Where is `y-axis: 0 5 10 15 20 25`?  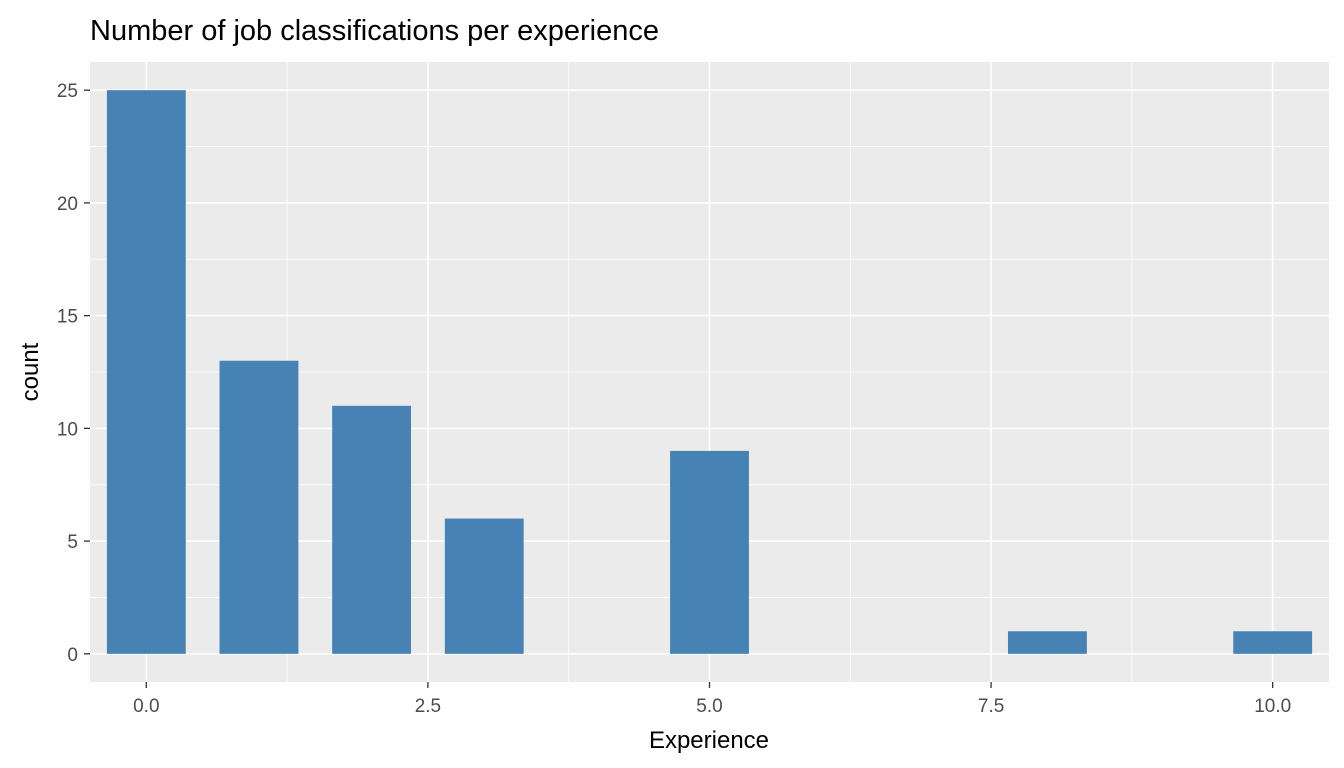
y-axis: 0 5 10 15 20 25 is located at coordinates (73, 373).